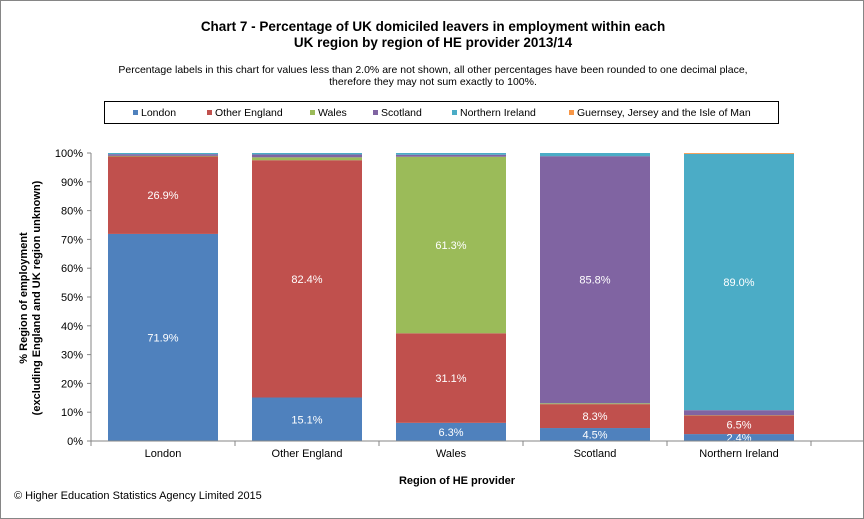 This screenshot has height=519, width=864. What do you see at coordinates (595, 454) in the screenshot?
I see `x-tick-label: Scotland` at bounding box center [595, 454].